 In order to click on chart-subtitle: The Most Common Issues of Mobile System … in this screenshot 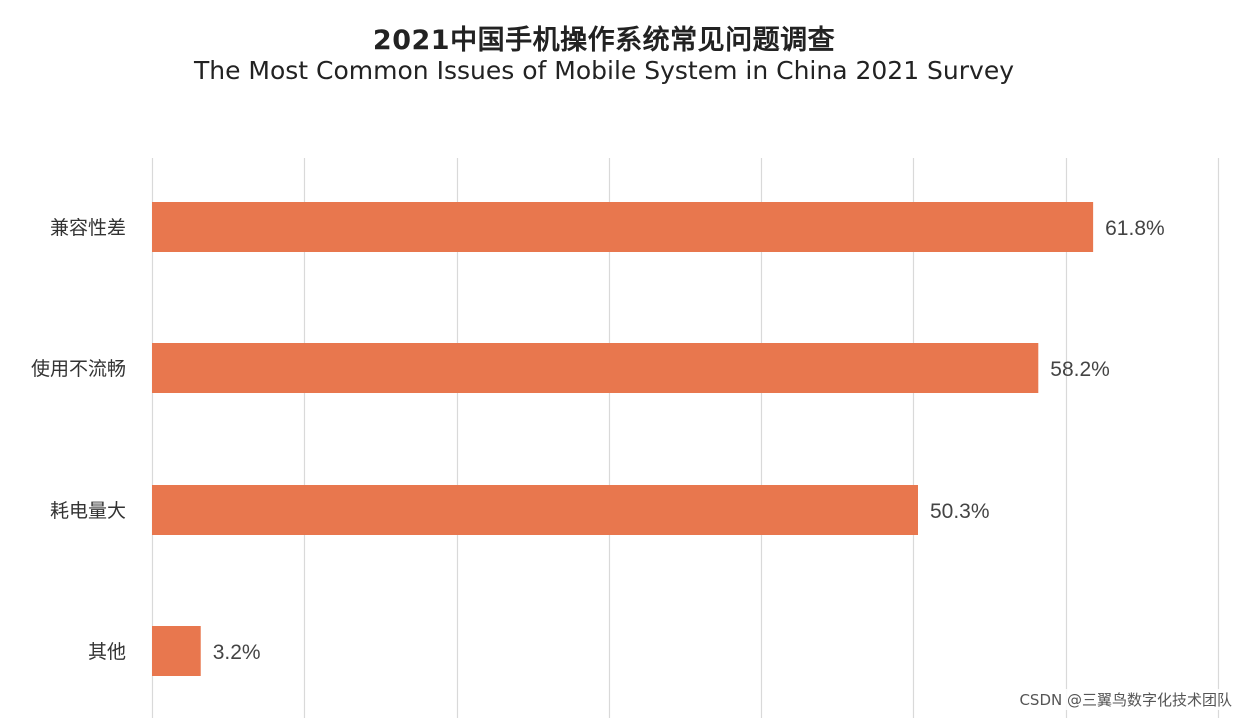, I will do `click(604, 70)`.